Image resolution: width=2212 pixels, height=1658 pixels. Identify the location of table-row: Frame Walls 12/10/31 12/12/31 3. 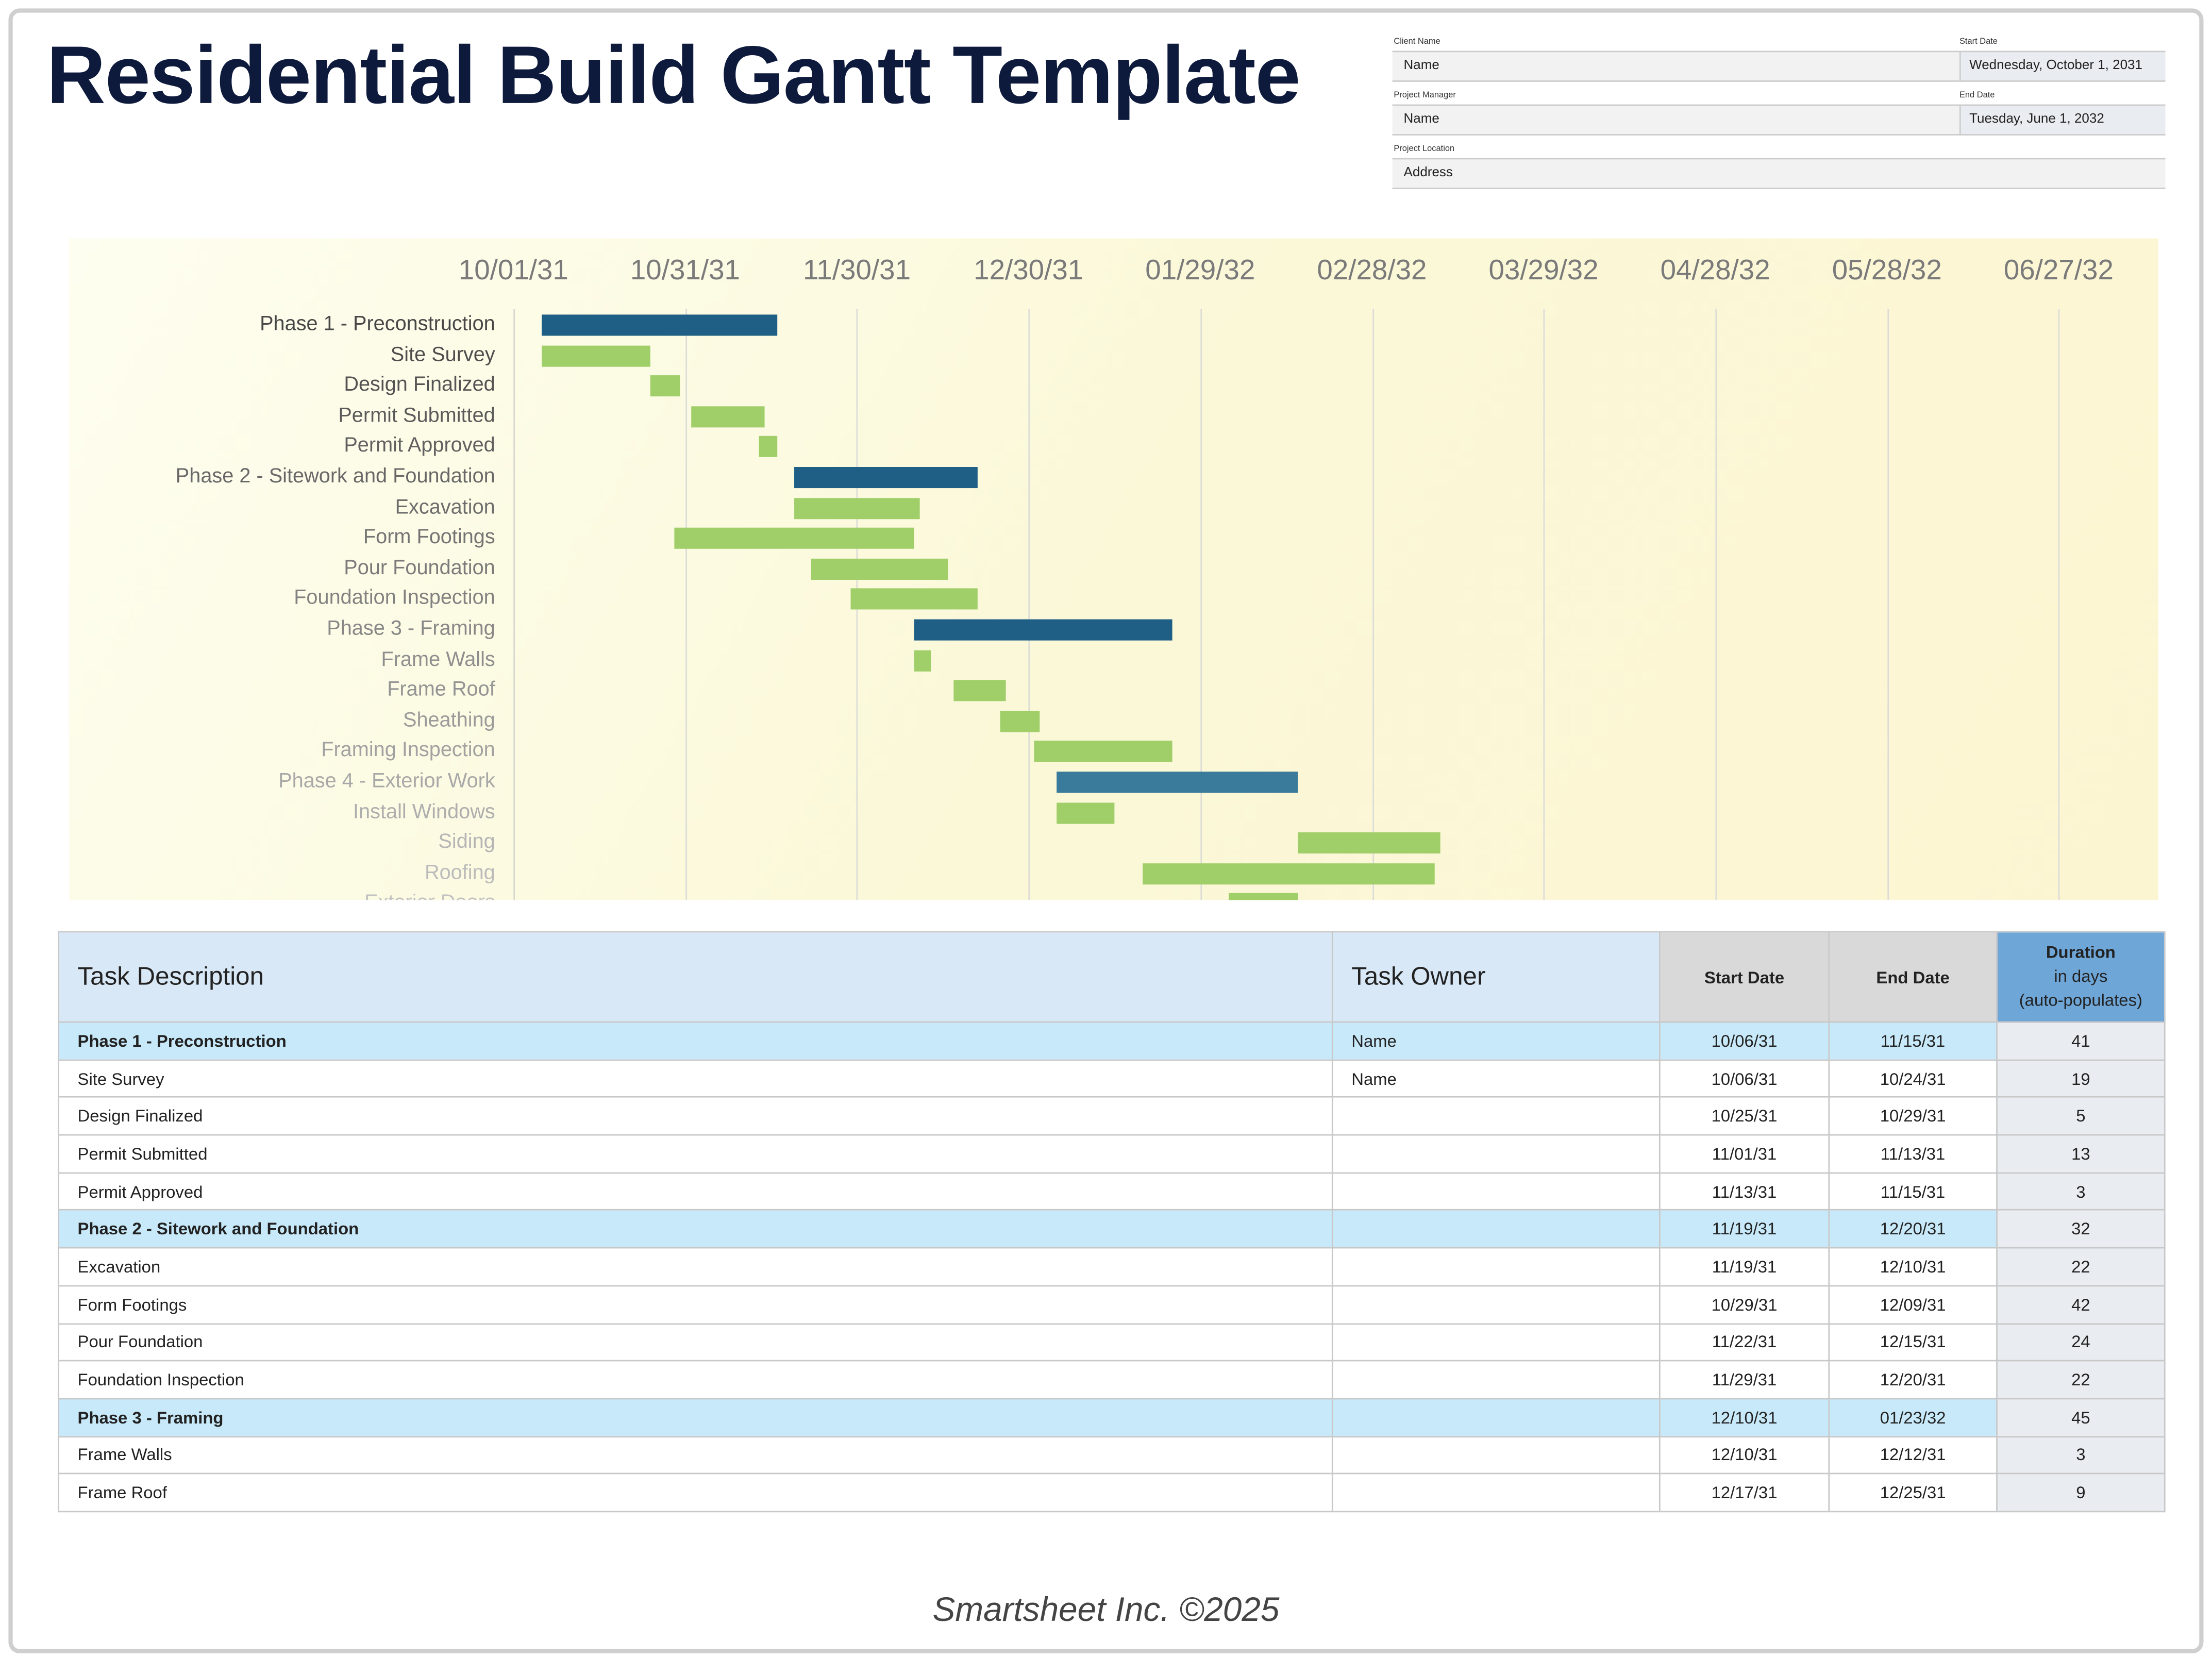
(1112, 1455).